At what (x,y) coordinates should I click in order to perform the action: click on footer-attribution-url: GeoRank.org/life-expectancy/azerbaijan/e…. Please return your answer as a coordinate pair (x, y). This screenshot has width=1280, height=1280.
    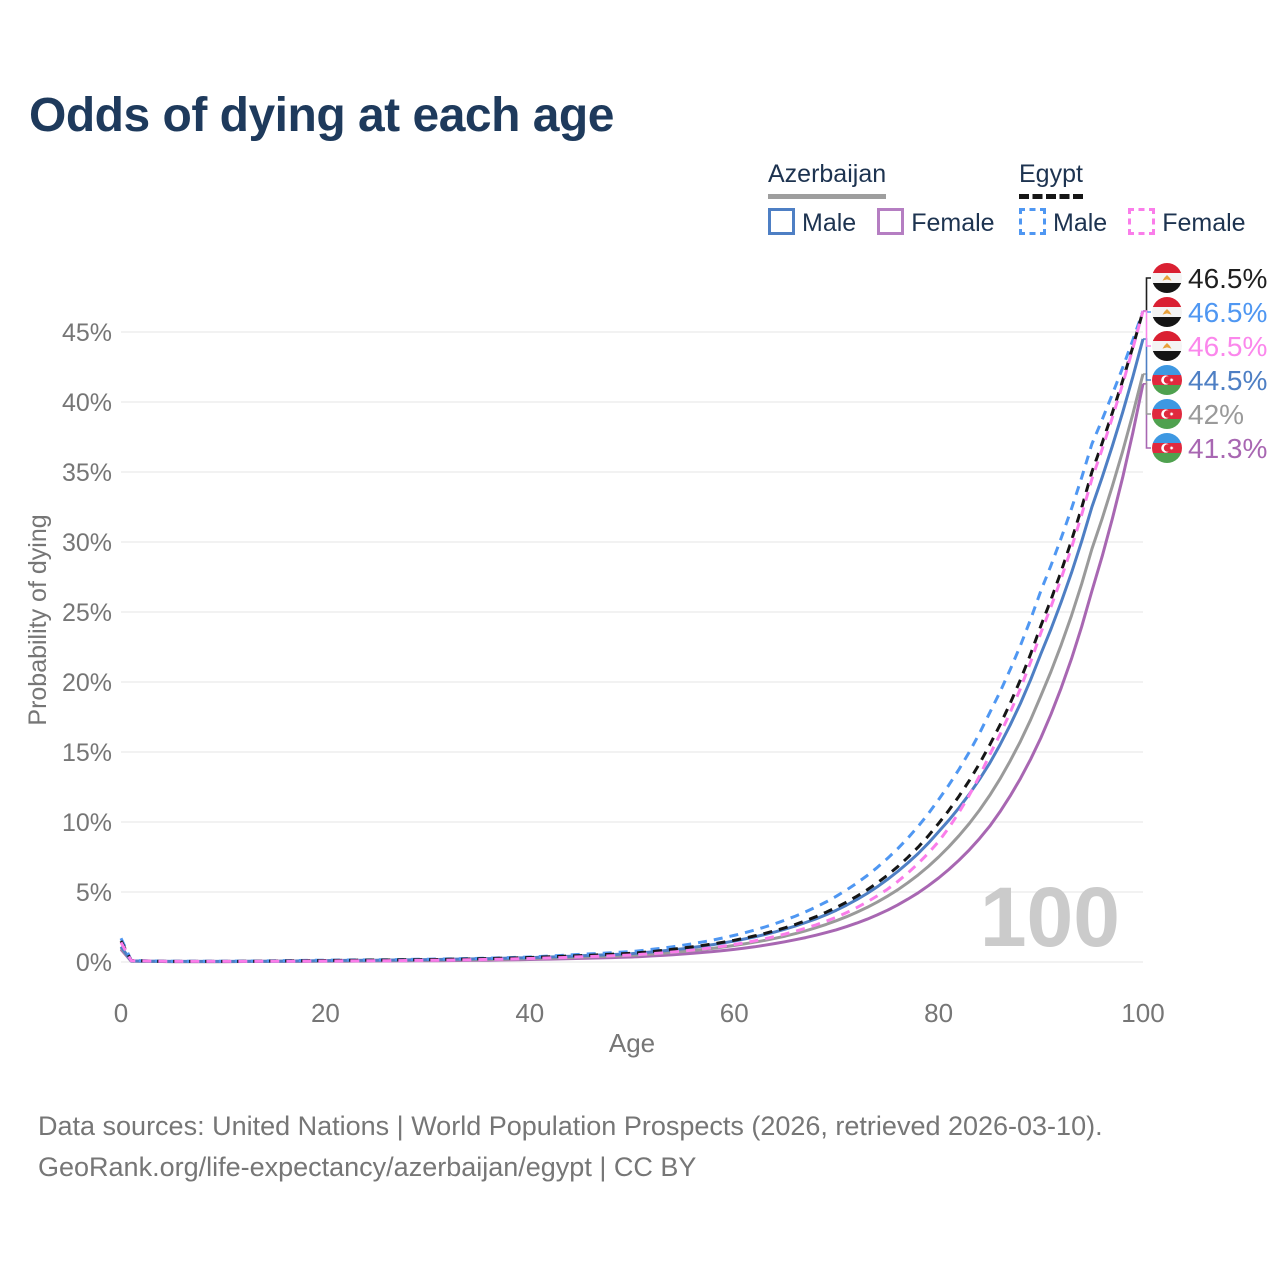
    Looking at the image, I should click on (367, 1167).